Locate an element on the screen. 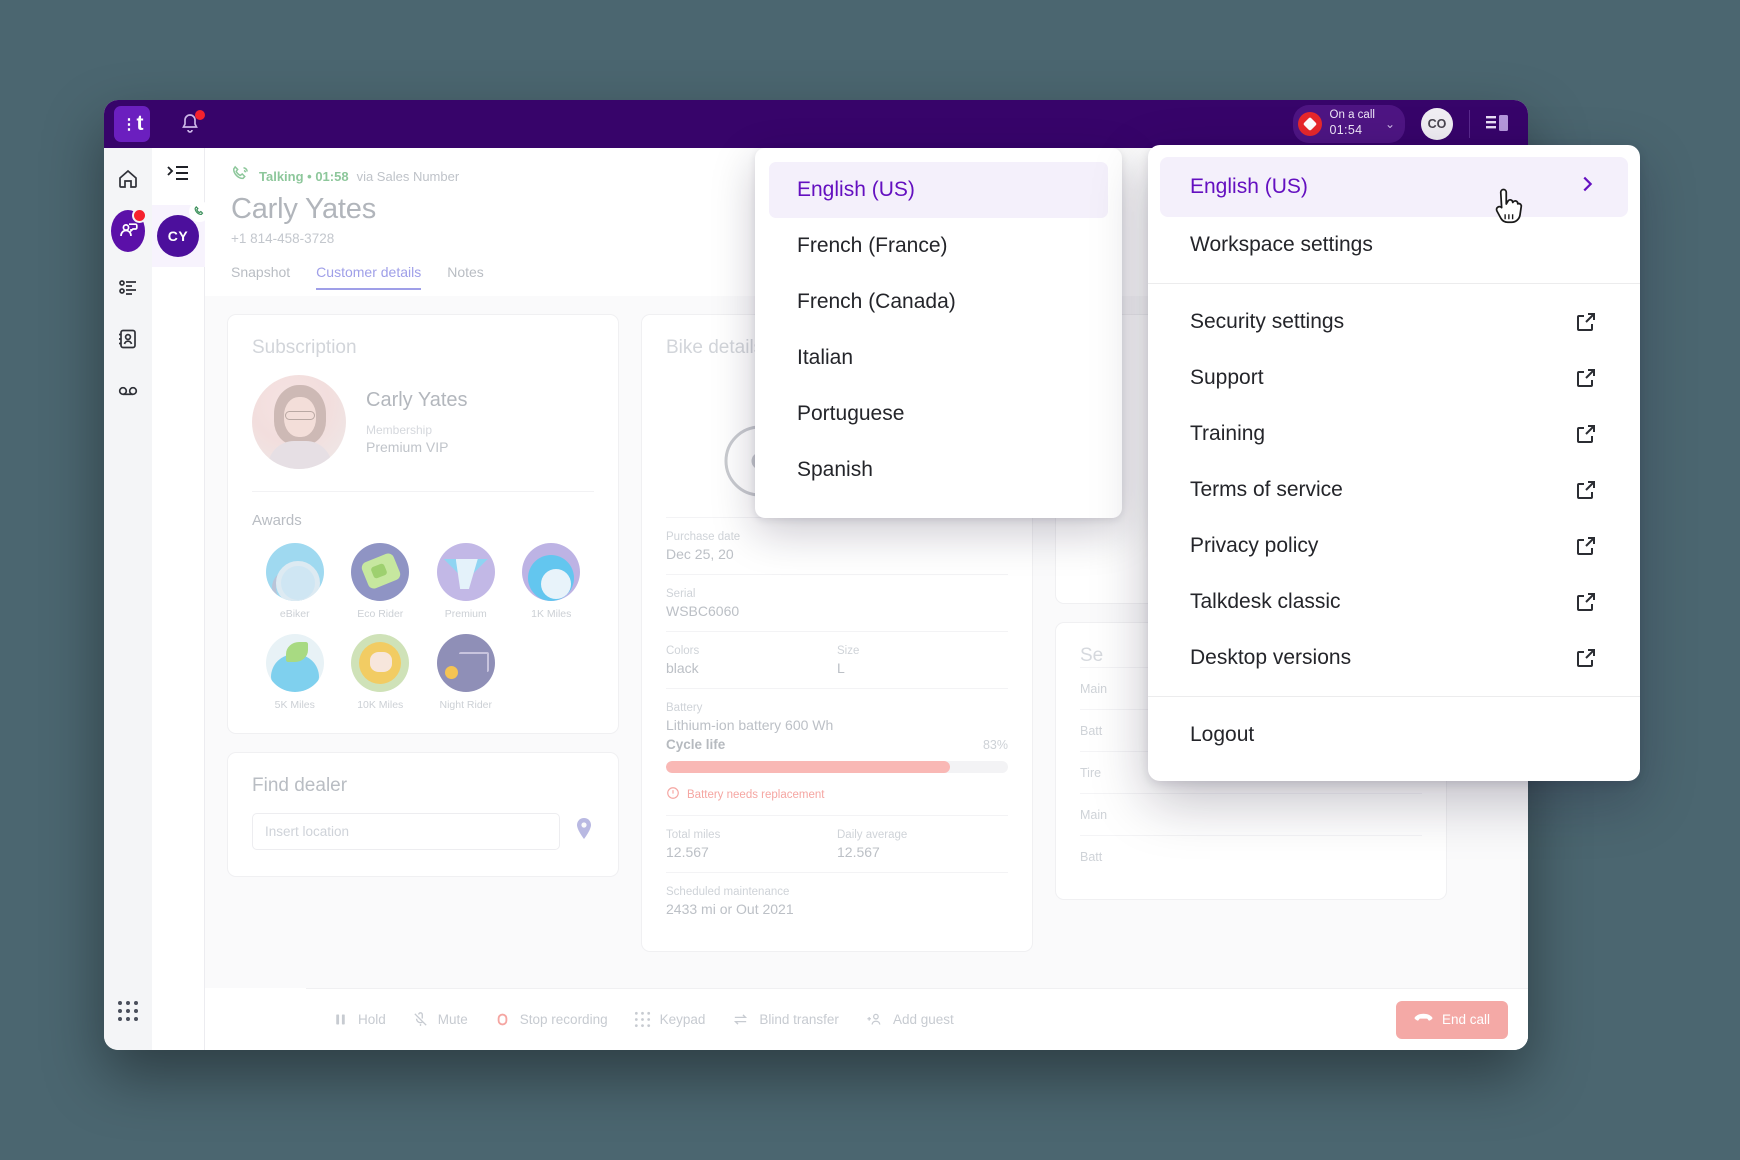 This screenshot has width=1740, height=1160. sidebar-item-voicemail is located at coordinates (128, 391).